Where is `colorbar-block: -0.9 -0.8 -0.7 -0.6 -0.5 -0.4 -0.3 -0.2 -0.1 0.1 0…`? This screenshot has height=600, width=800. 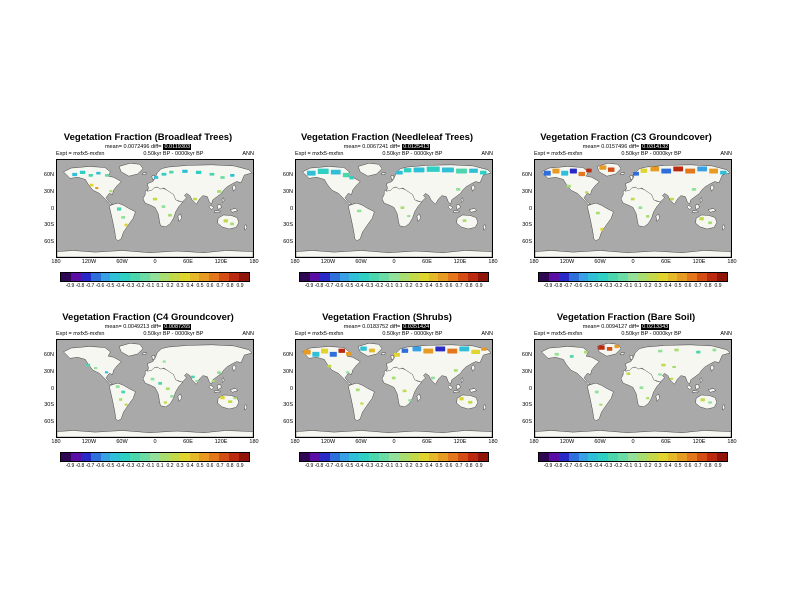
colorbar-block: -0.9 -0.8 -0.7 -0.6 -0.5 -0.4 -0.3 -0.2 -0.1 0.1 0… is located at coordinates (394, 461).